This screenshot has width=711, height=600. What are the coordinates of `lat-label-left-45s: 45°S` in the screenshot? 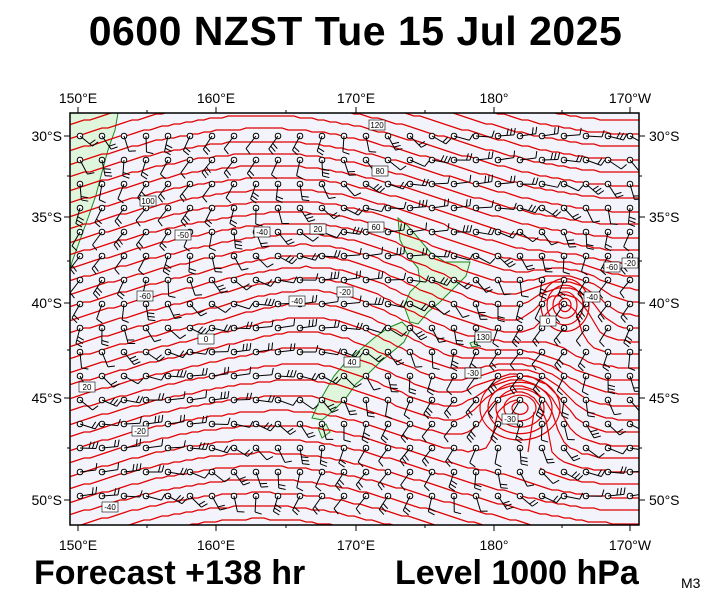 It's located at (46, 398).